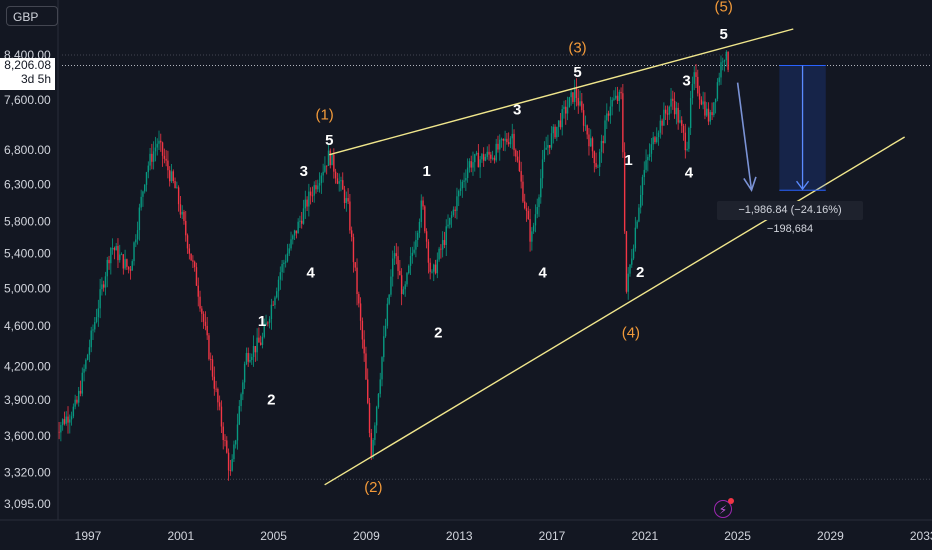  Describe the element at coordinates (830, 536) in the screenshot. I see `x-tick-label: 2029` at that location.